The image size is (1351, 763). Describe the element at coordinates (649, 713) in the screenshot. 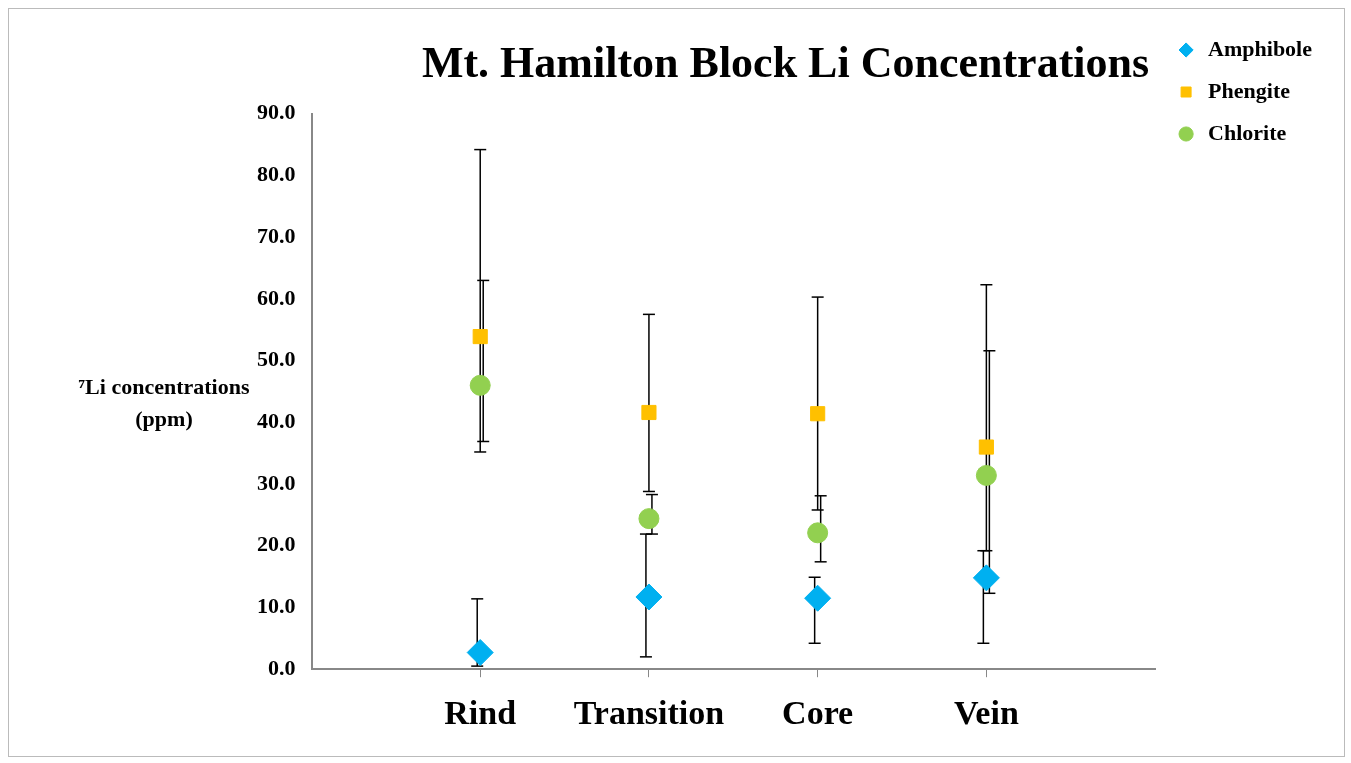

I see `x-tick-label: Transition` at that location.